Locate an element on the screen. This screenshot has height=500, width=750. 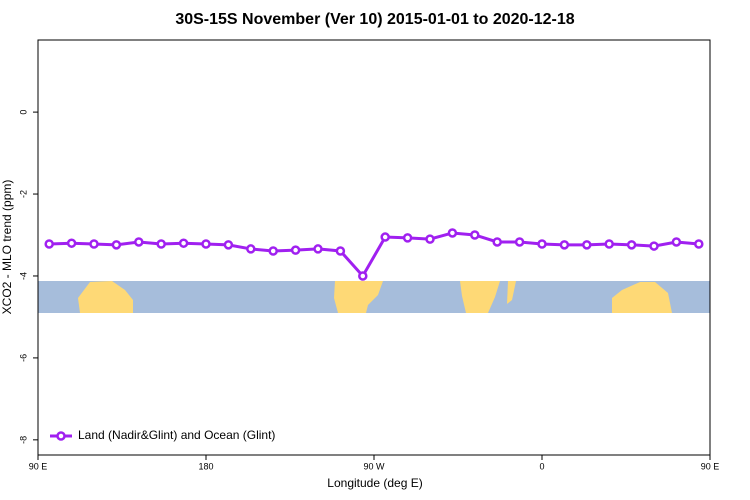
legend-marker is located at coordinates (61, 436).